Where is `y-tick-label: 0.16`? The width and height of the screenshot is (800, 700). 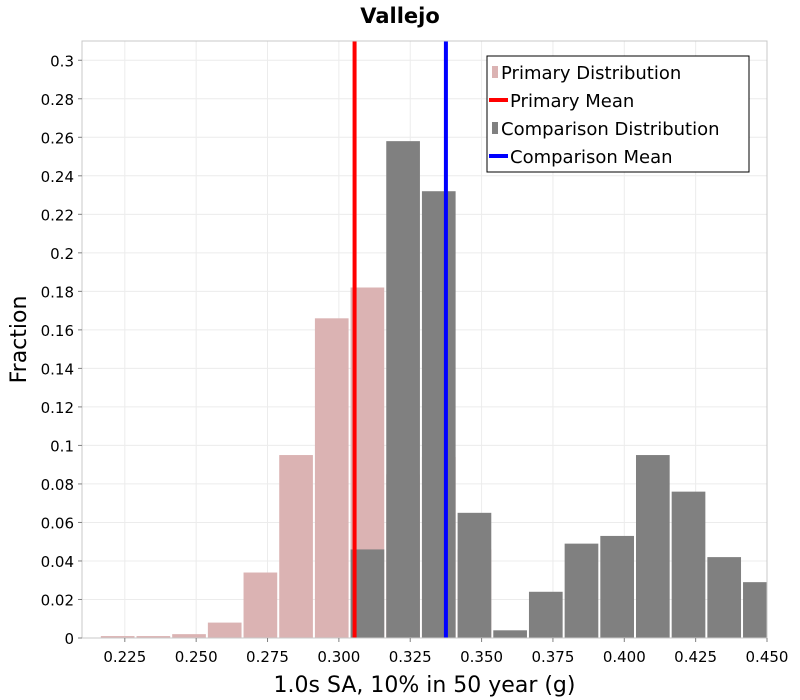 y-tick-label: 0.16 is located at coordinates (57, 331).